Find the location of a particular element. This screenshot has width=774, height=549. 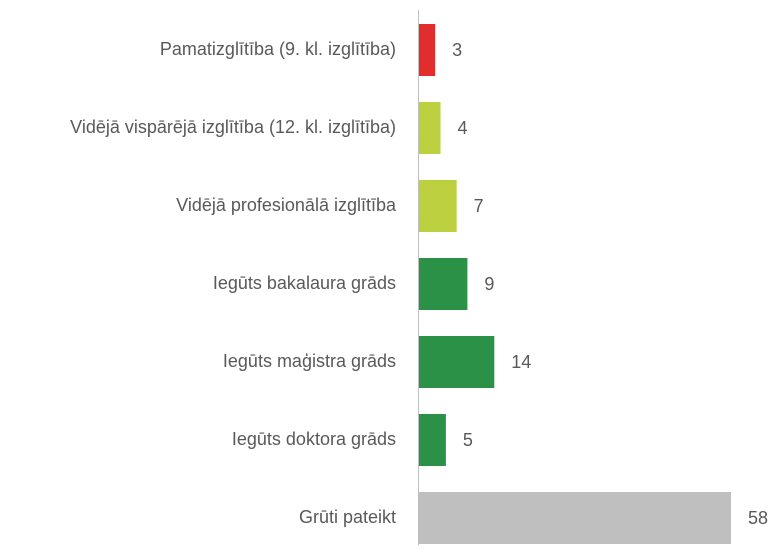

value-label: 3 is located at coordinates (457, 50).